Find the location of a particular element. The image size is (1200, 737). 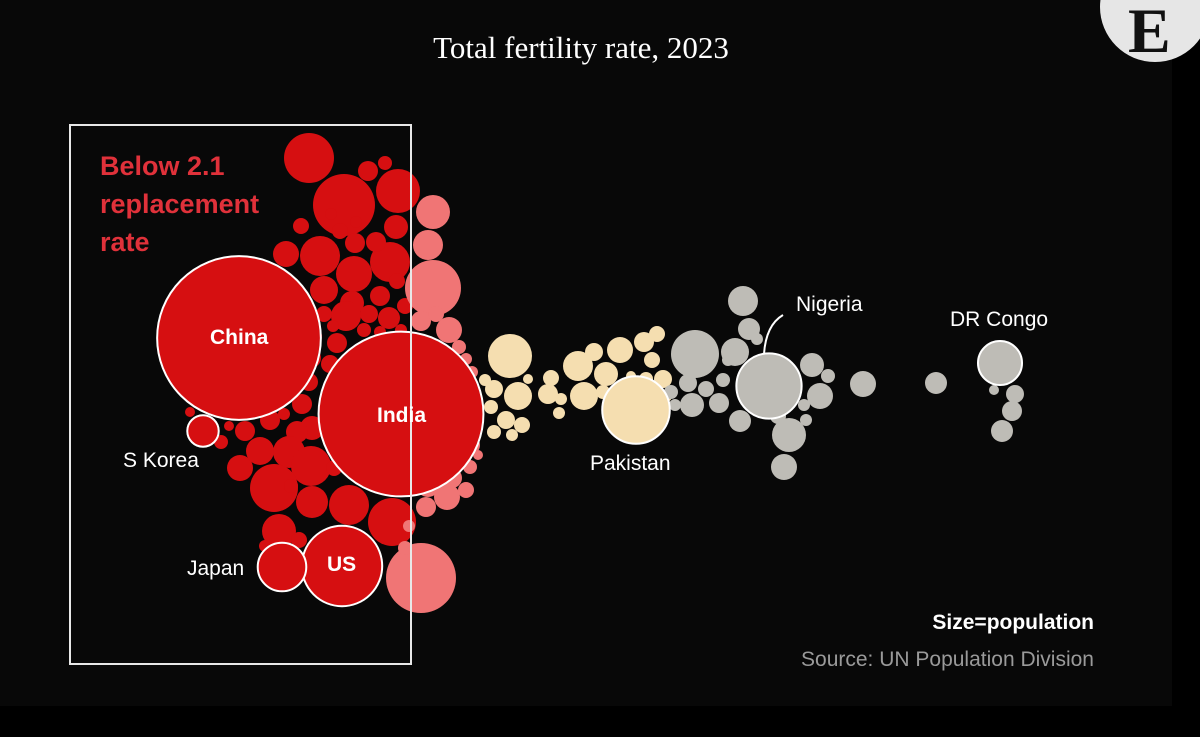

label-japan: Japan is located at coordinates (216, 568).